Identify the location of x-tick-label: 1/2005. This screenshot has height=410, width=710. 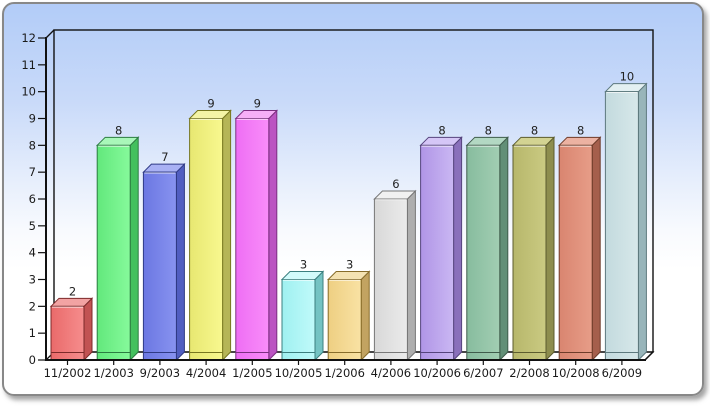
(252, 373).